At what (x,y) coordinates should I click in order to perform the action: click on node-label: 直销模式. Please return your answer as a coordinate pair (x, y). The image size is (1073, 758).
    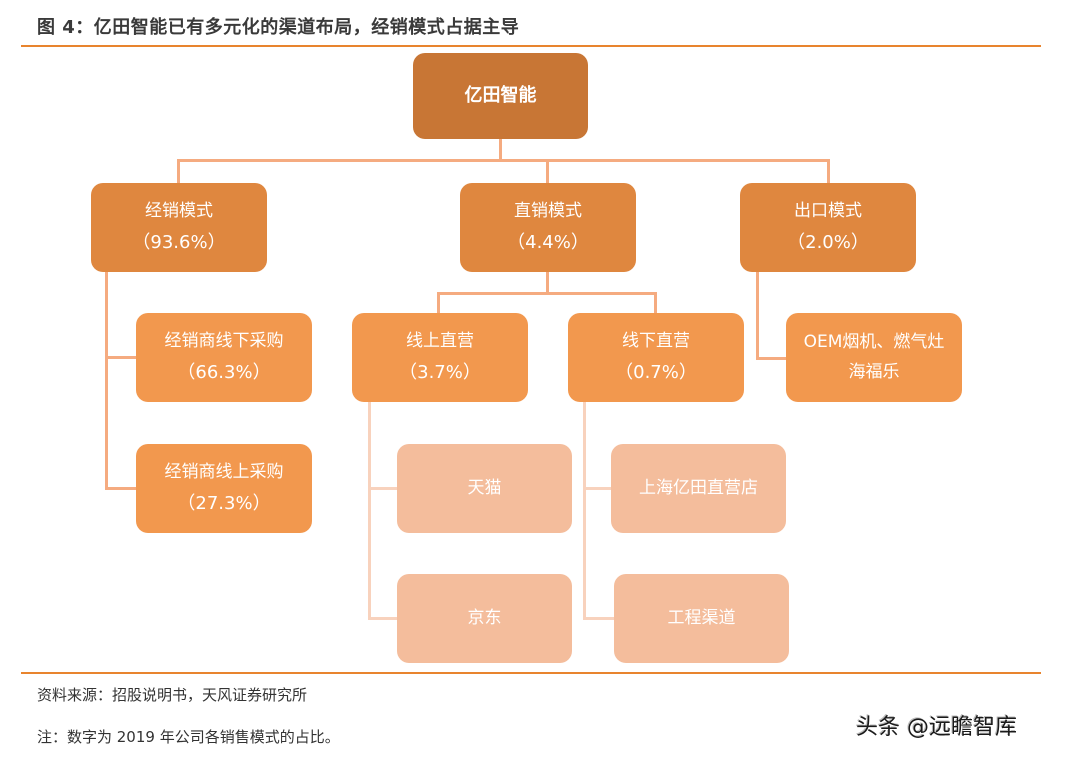
    Looking at the image, I should click on (548, 210).